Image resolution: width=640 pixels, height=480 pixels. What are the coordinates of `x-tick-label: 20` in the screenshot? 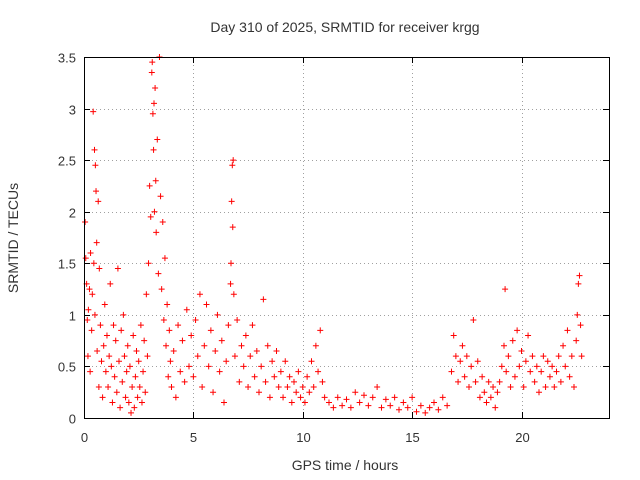 It's located at (522, 437).